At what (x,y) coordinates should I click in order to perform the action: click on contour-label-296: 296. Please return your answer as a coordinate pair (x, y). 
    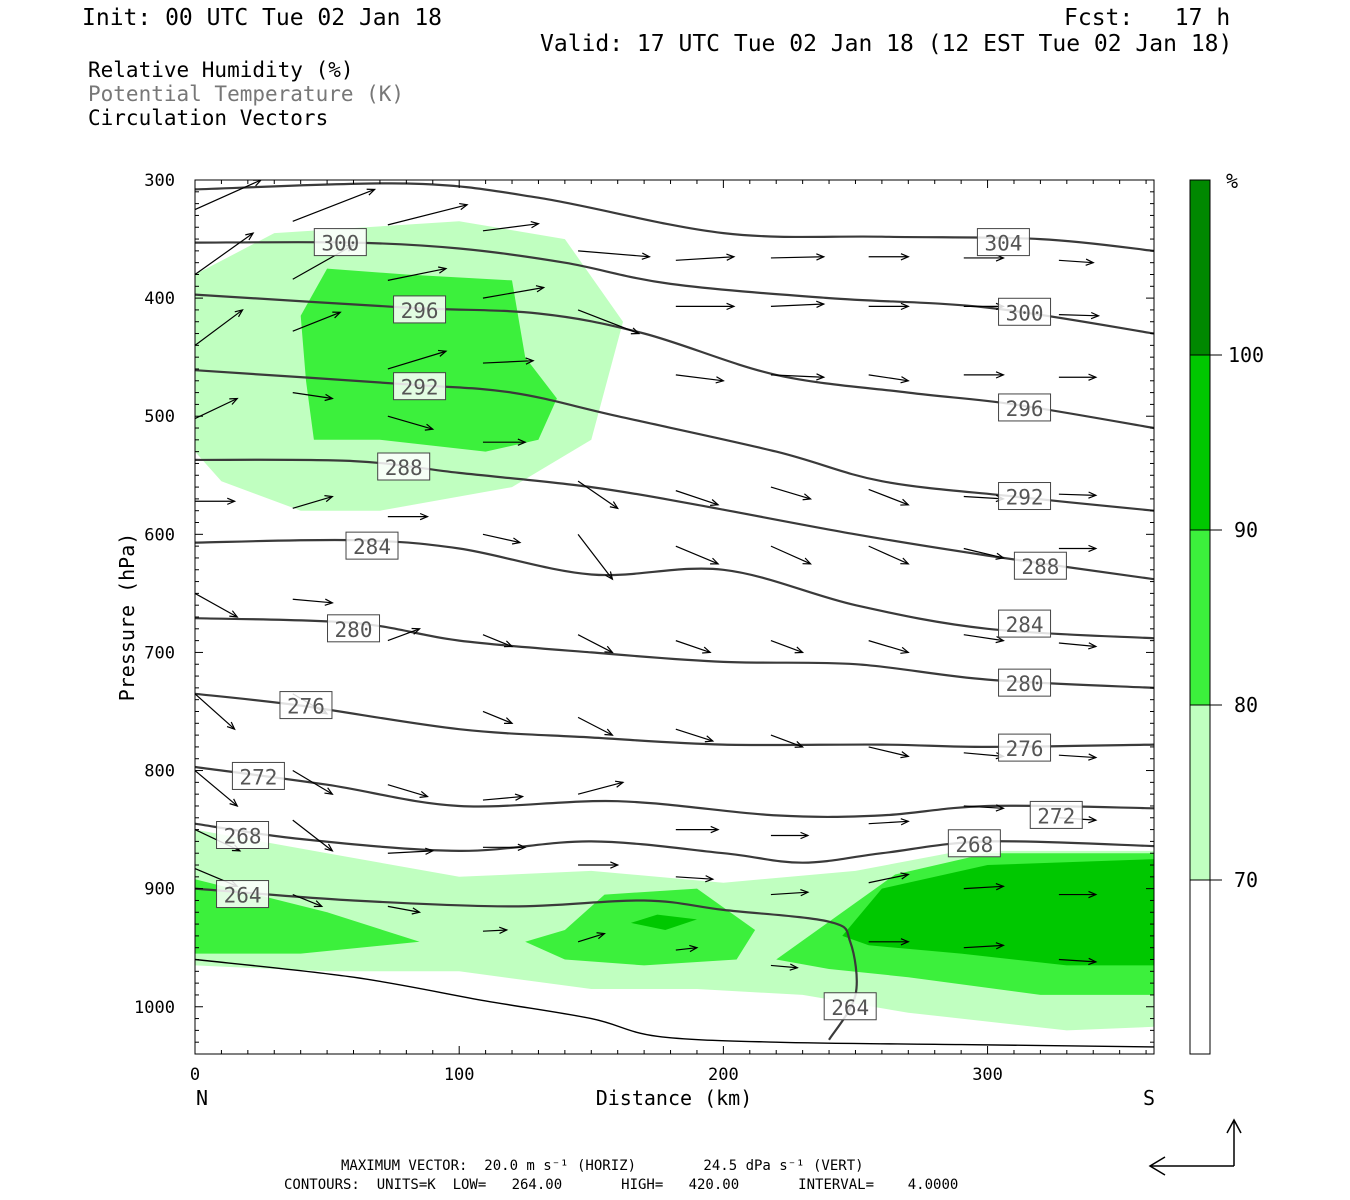
    Looking at the image, I should click on (1025, 407).